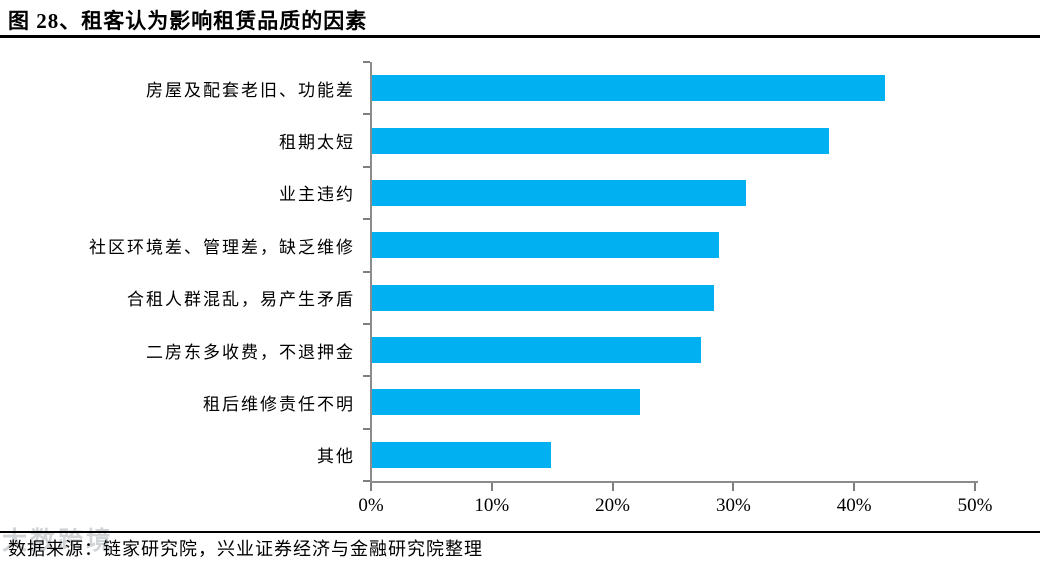  I want to click on figure-title: 图 28、租客认为影响租赁品质的因素, so click(188, 21).